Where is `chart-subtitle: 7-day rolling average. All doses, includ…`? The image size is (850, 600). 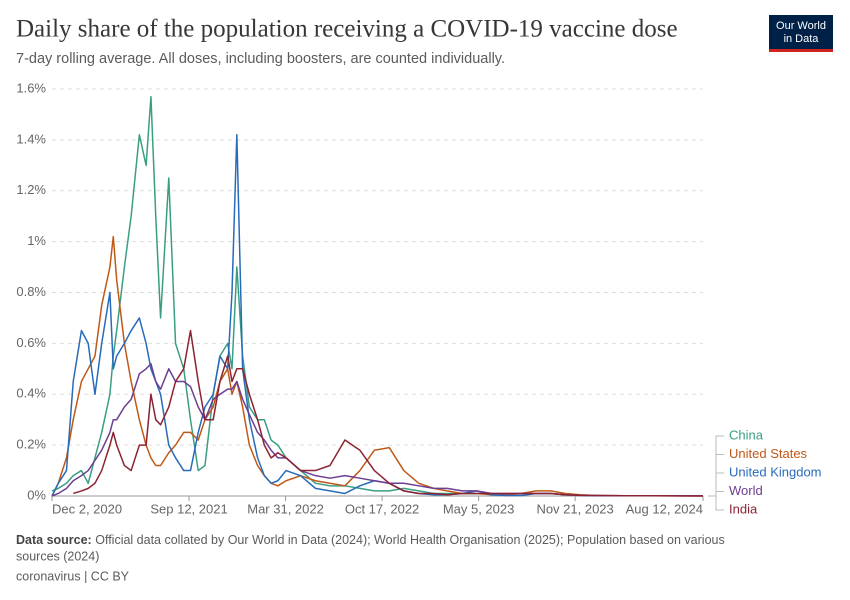 chart-subtitle: 7-day rolling average. All doses, includ… is located at coordinates (260, 59).